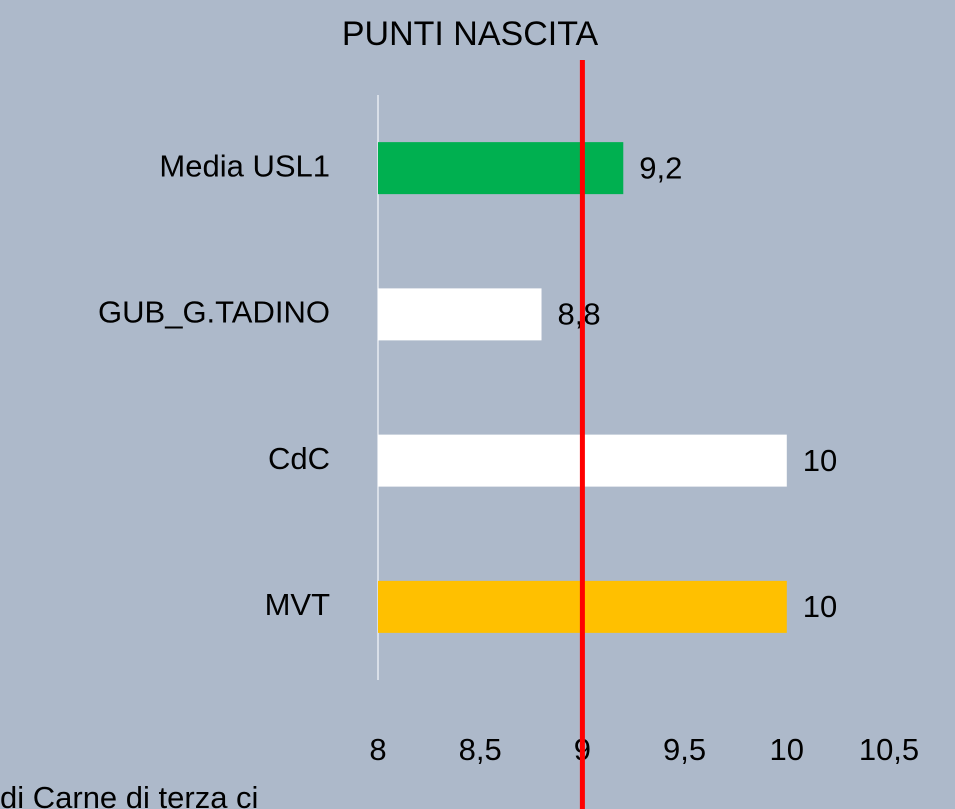 The image size is (955, 809). I want to click on footnote: di Carne di terza ci, so click(129, 794).